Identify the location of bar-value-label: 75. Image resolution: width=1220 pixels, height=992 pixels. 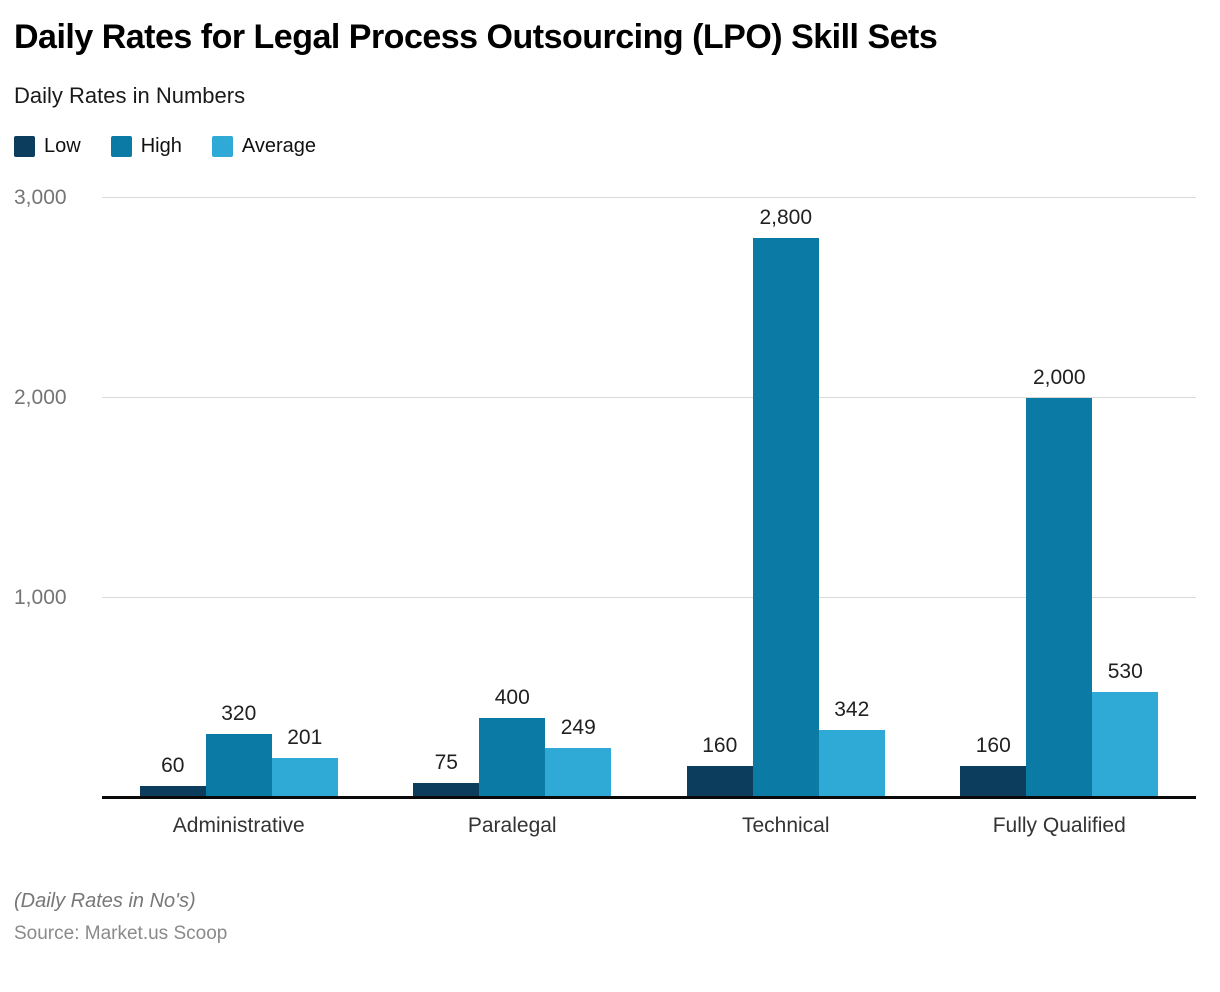
(446, 762).